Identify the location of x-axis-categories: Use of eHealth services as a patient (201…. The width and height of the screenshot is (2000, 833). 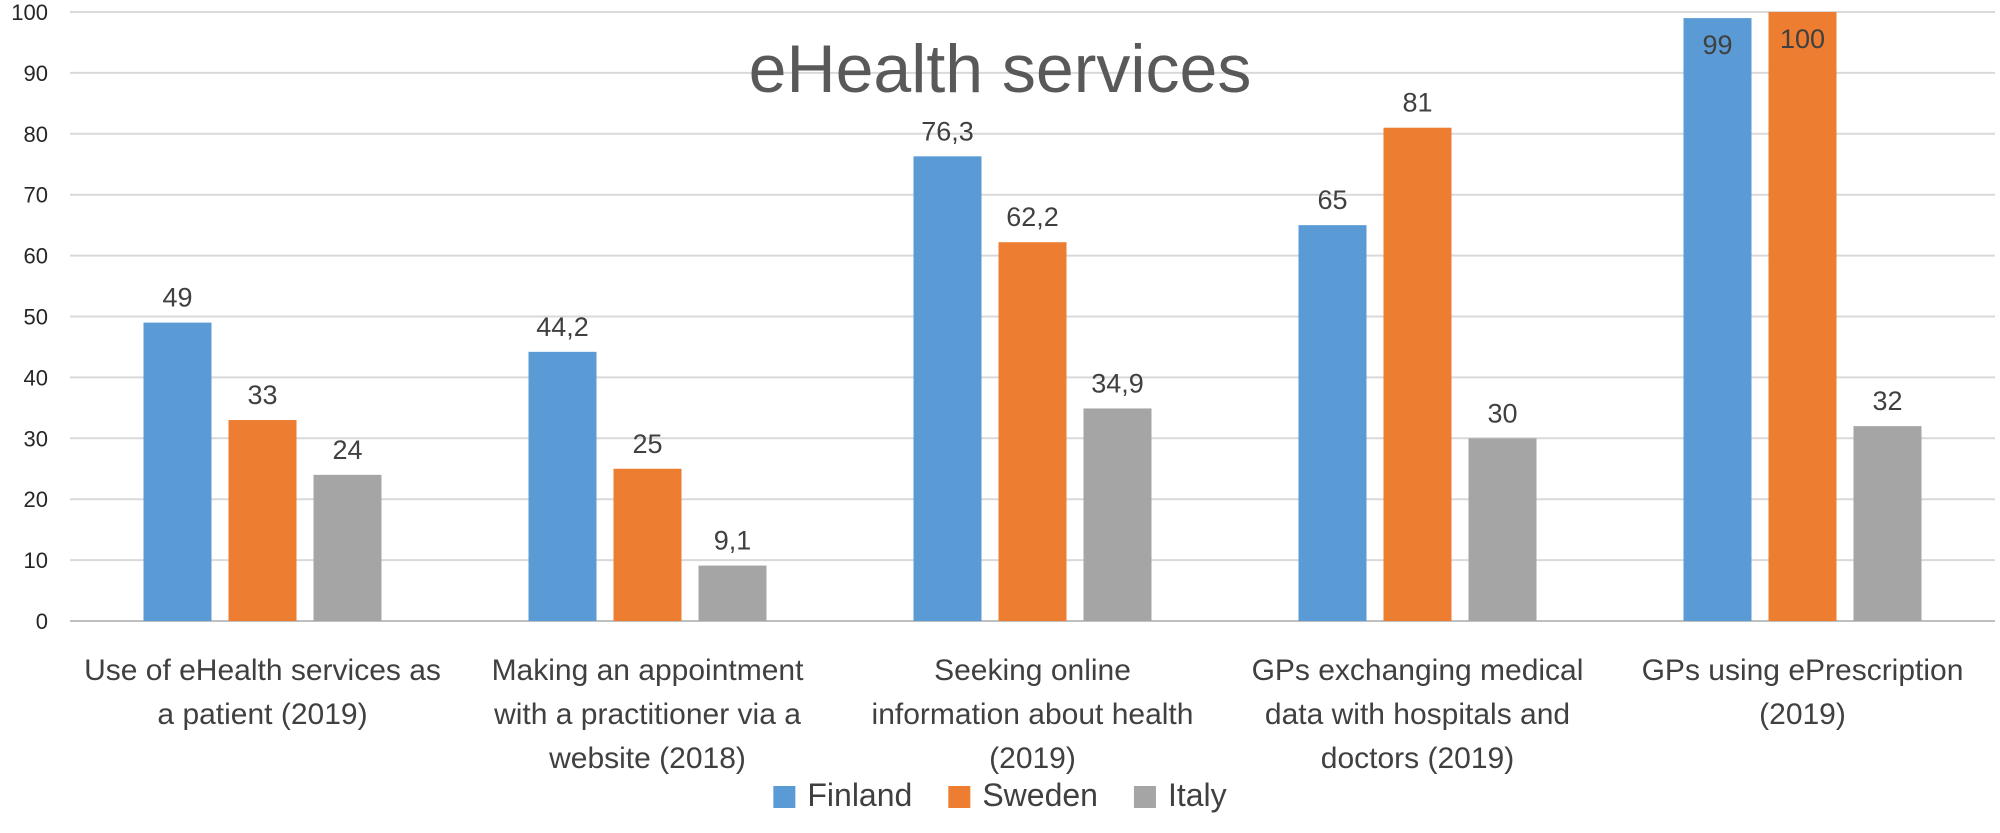
(1023, 714).